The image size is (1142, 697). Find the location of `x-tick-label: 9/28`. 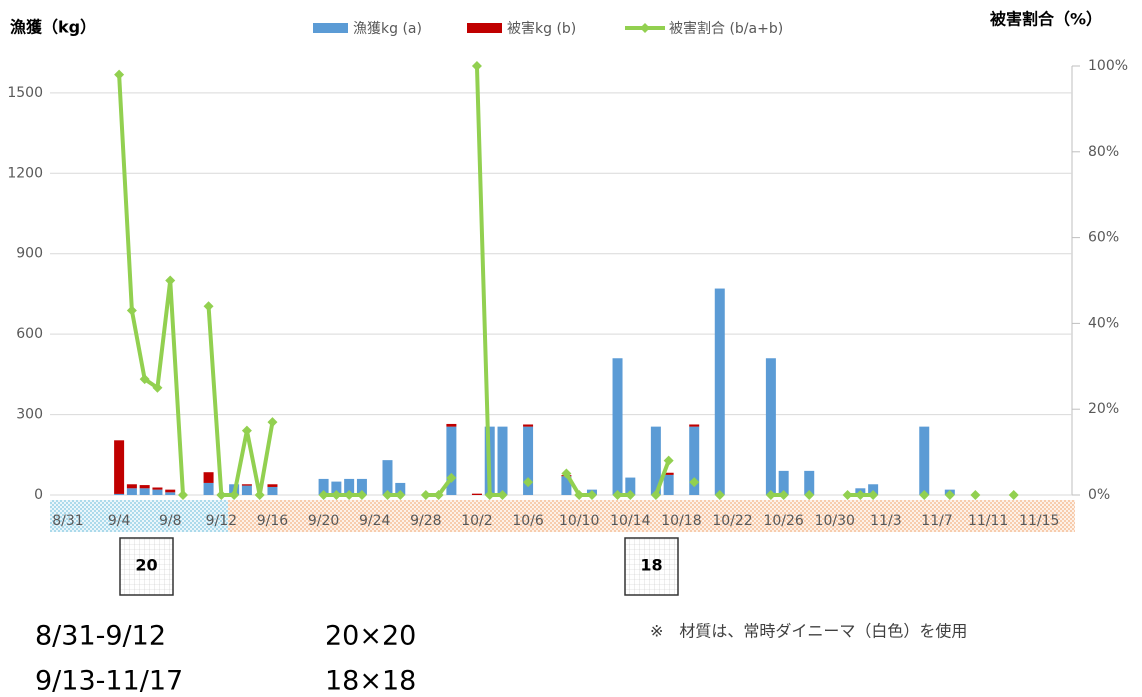

x-tick-label: 9/28 is located at coordinates (425, 521).